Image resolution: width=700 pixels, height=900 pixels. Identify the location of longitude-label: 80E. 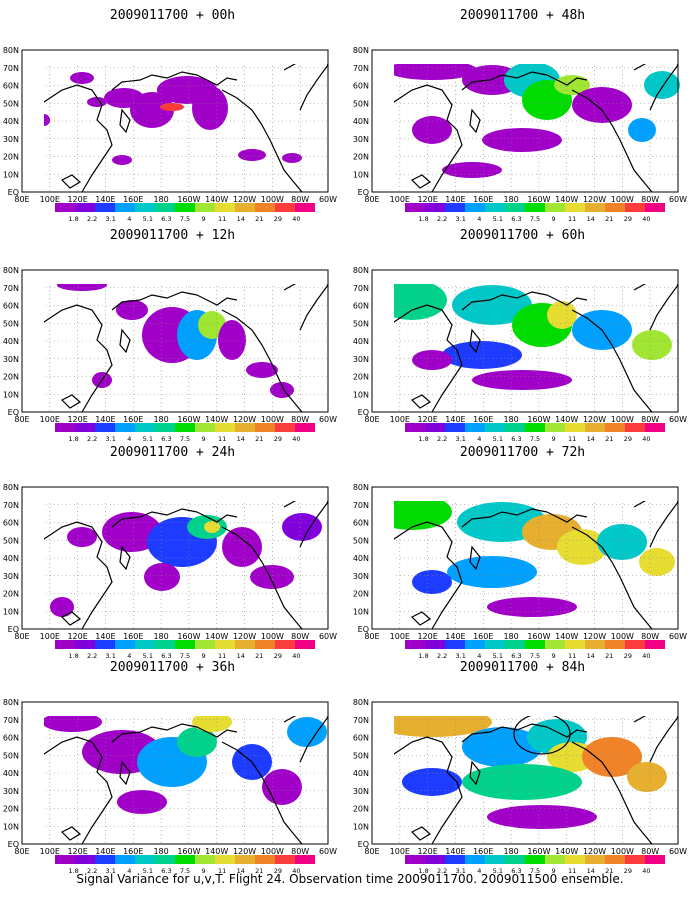
(21, 419).